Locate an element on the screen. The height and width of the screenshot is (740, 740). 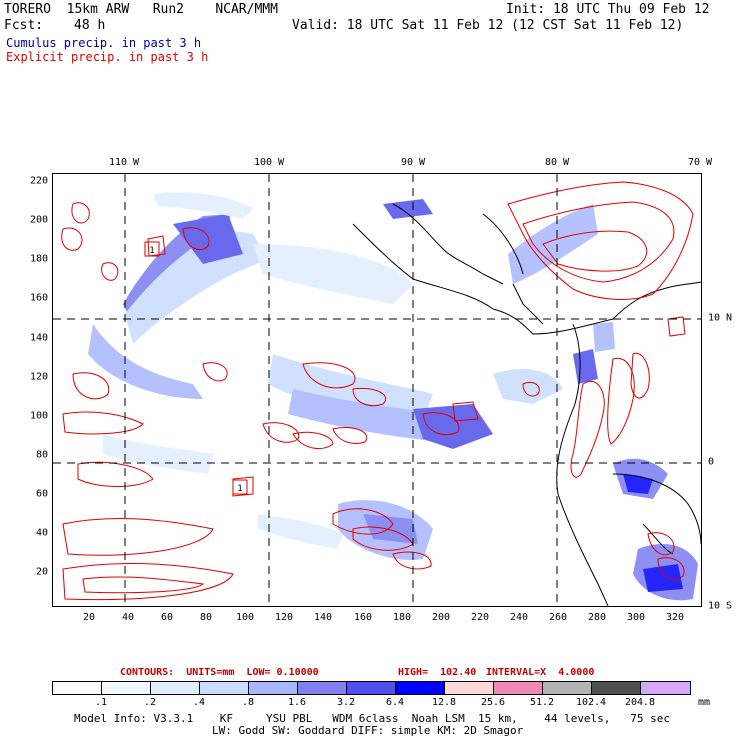
x-tick: 280 is located at coordinates (597, 617).